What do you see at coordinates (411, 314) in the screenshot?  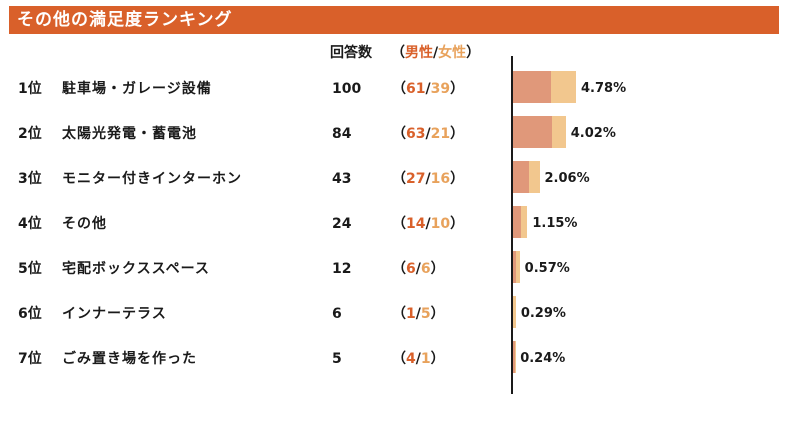 I see `male-count: 1` at bounding box center [411, 314].